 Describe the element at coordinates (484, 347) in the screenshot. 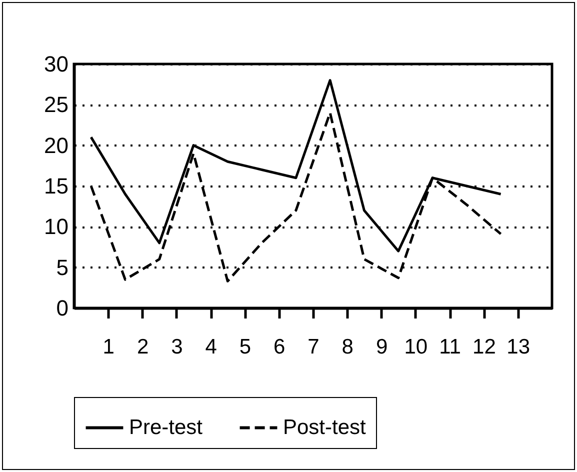

I see `x-tick-label: 12` at that location.